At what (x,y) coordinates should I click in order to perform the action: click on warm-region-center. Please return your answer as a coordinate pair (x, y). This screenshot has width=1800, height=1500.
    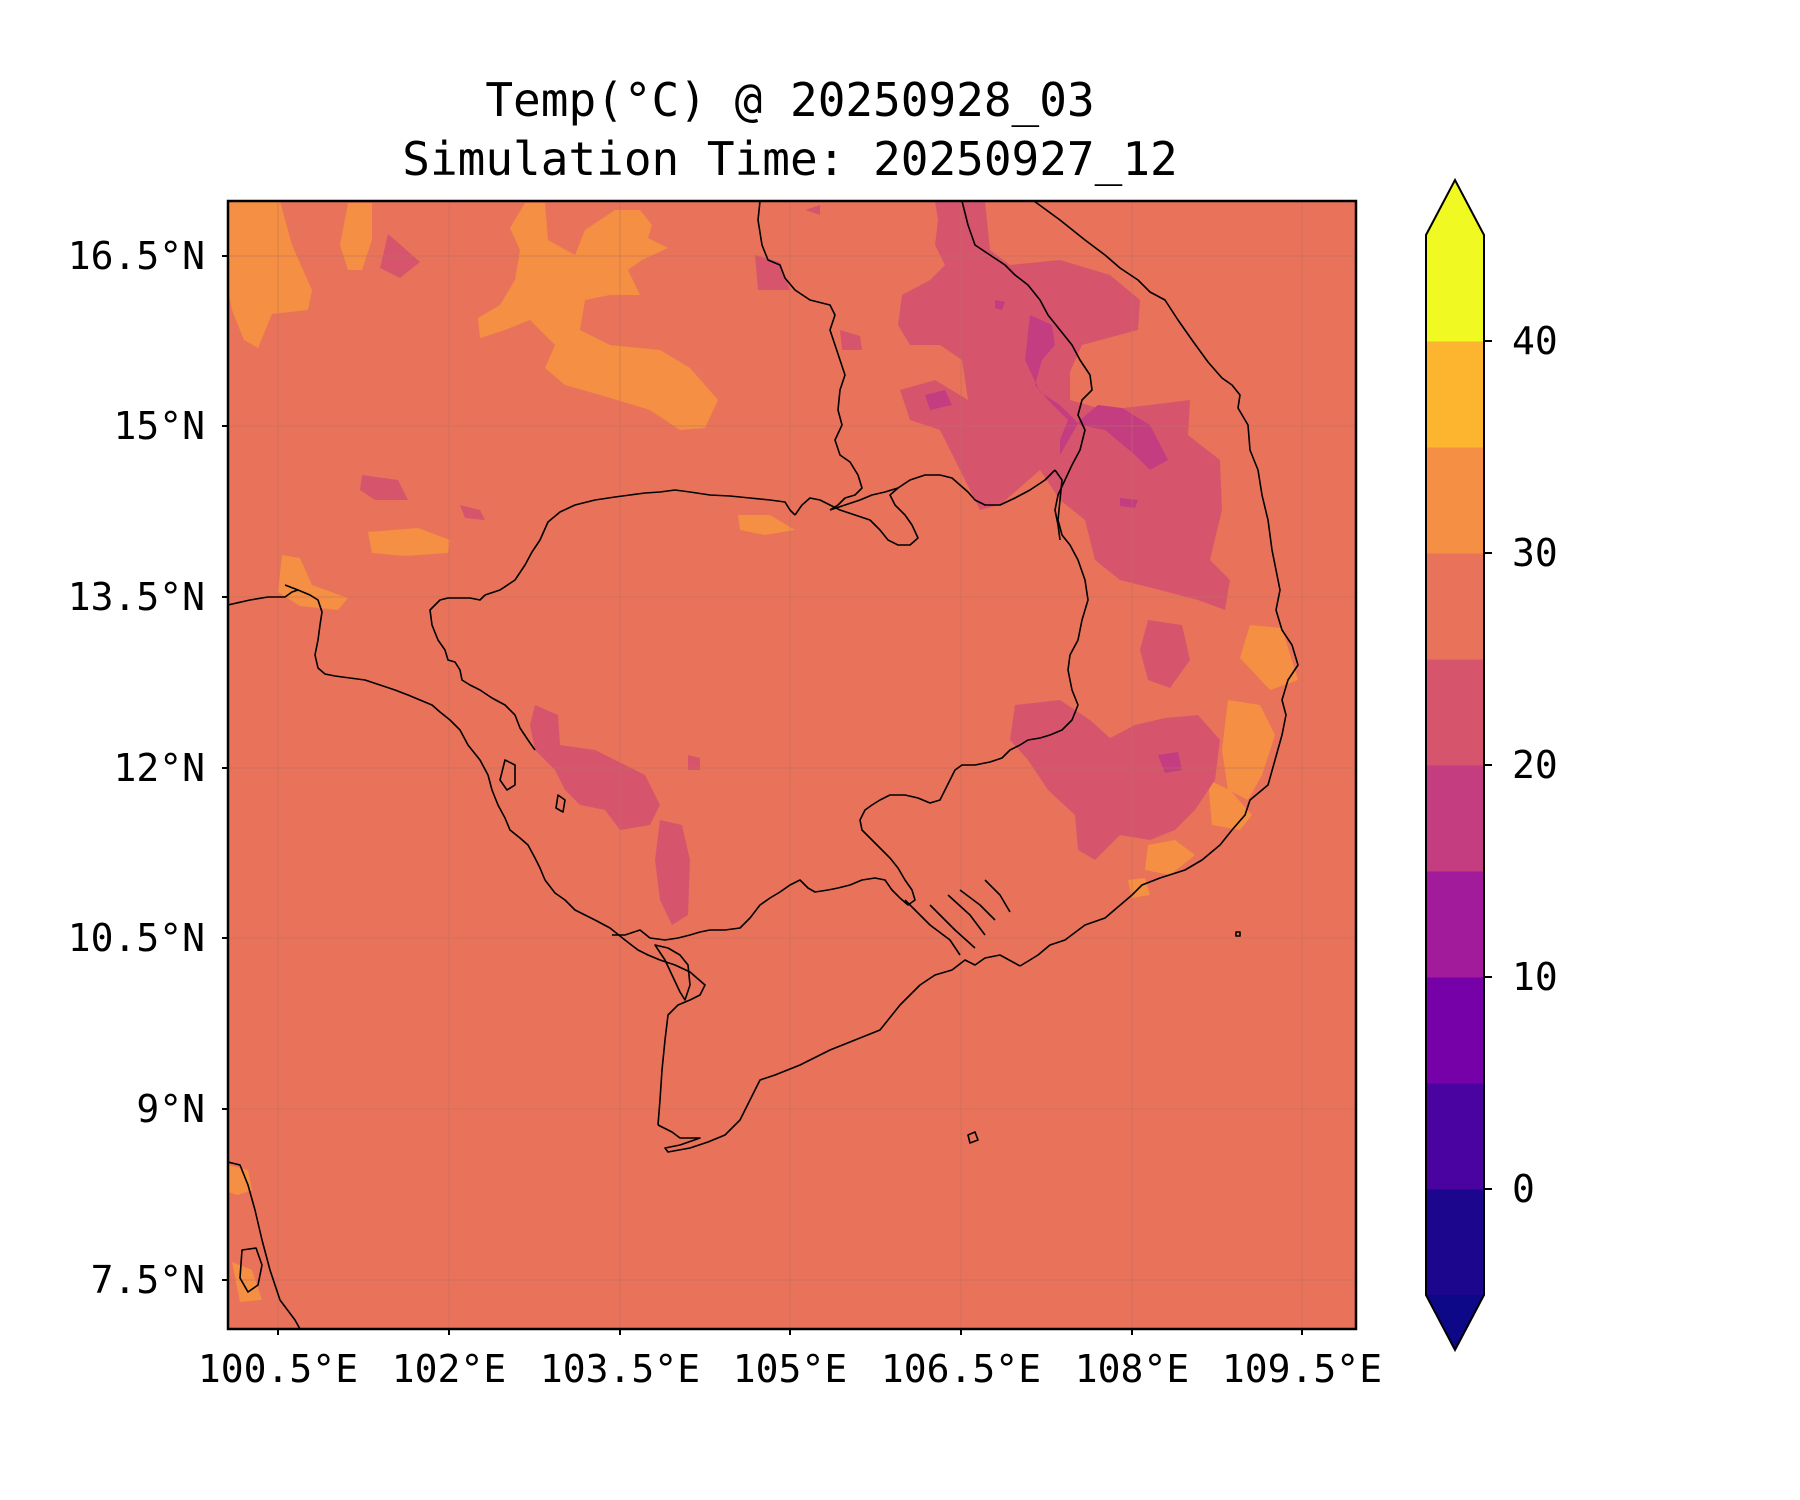
    Looking at the image, I should click on (766, 525).